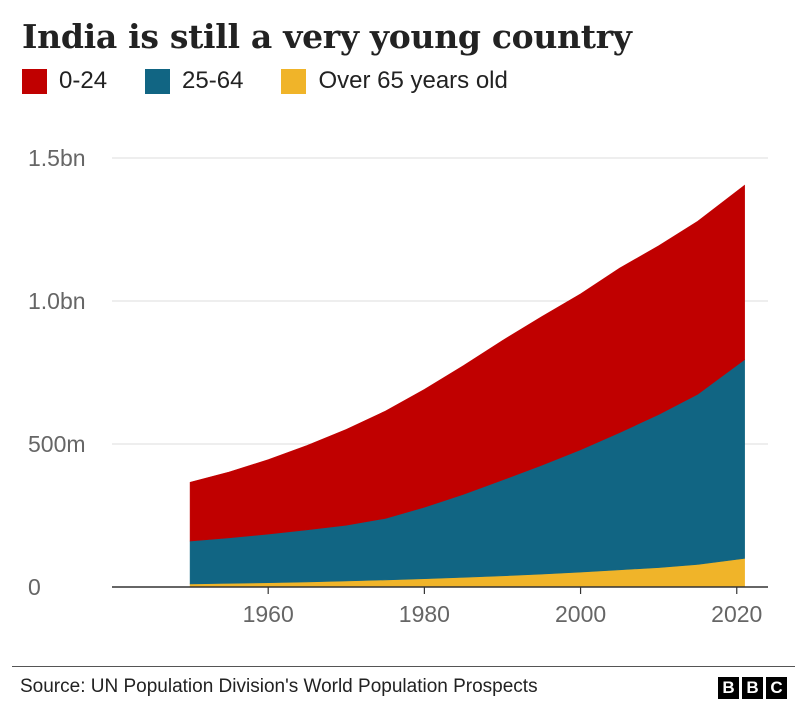 This screenshot has height=720, width=807. I want to click on bbc-logo: B B C, so click(751, 688).